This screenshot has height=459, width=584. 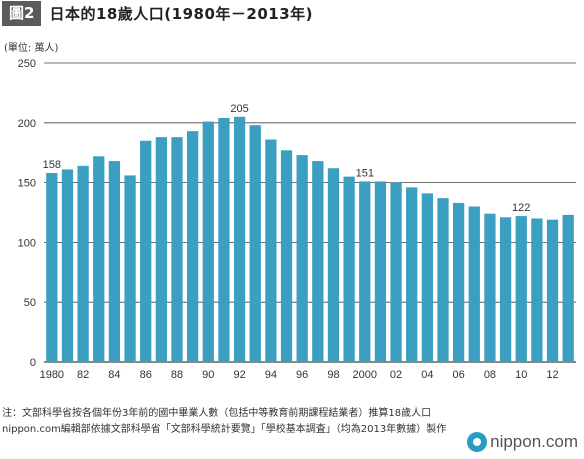 What do you see at coordinates (27, 124) in the screenshot?
I see `y-tick-label: 200` at bounding box center [27, 124].